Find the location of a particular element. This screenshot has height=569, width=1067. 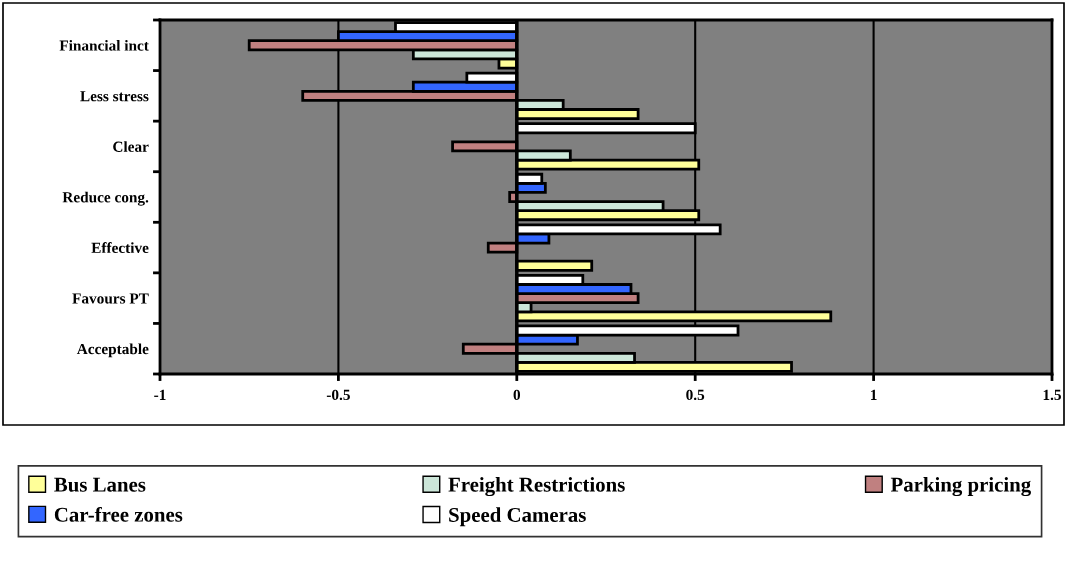

x-tick-label: 1.5 is located at coordinates (1052, 395).